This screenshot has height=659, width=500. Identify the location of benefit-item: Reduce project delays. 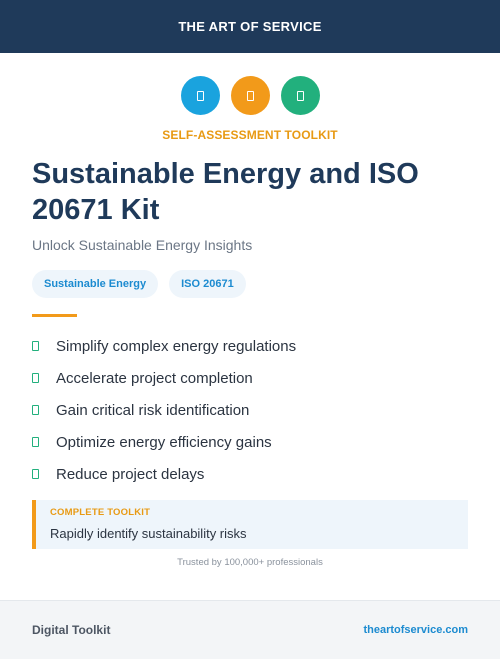
(164, 474).